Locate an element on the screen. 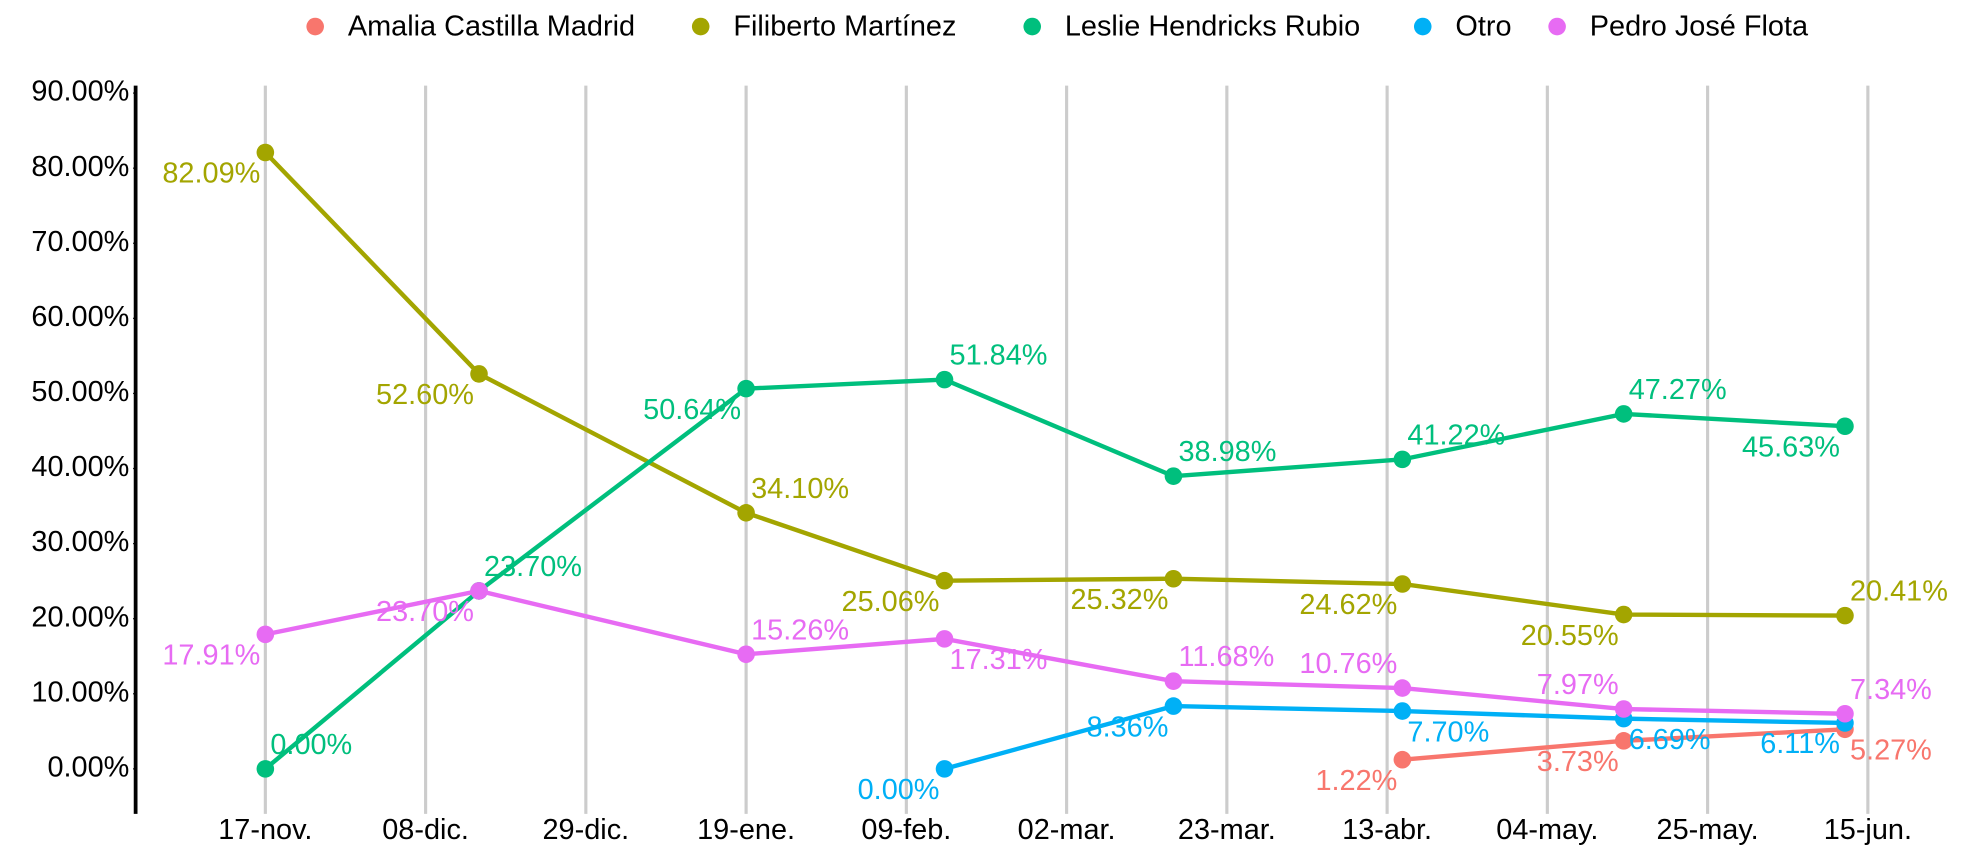 This screenshot has height=848, width=1969. legend-label: Leslie Hendricks Rubio is located at coordinates (1212, 26).